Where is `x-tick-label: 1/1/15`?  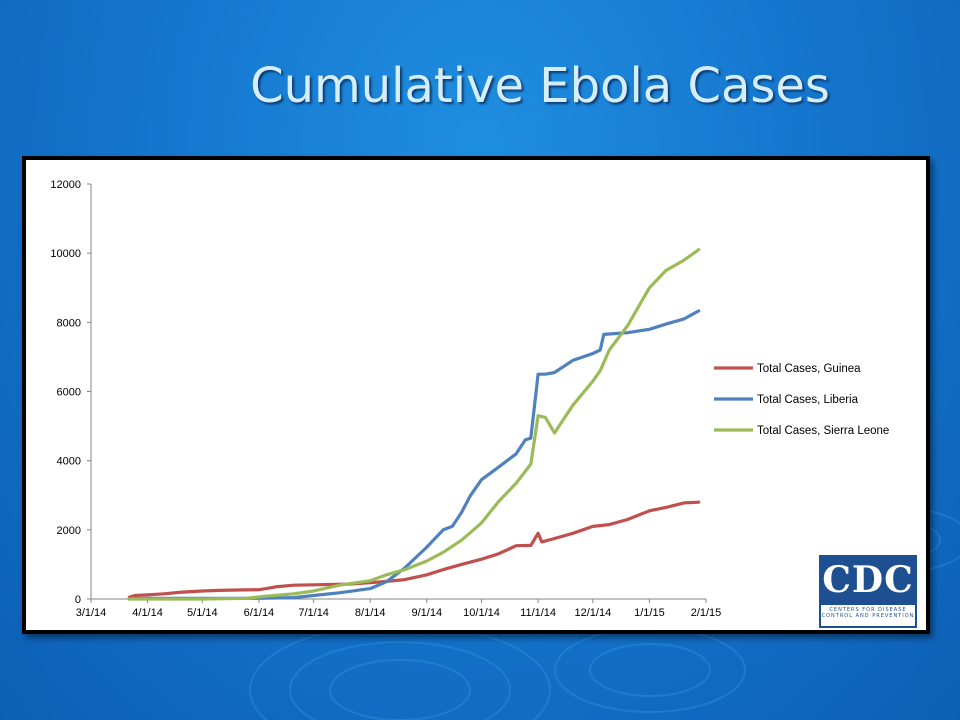
x-tick-label: 1/1/15 is located at coordinates (649, 613).